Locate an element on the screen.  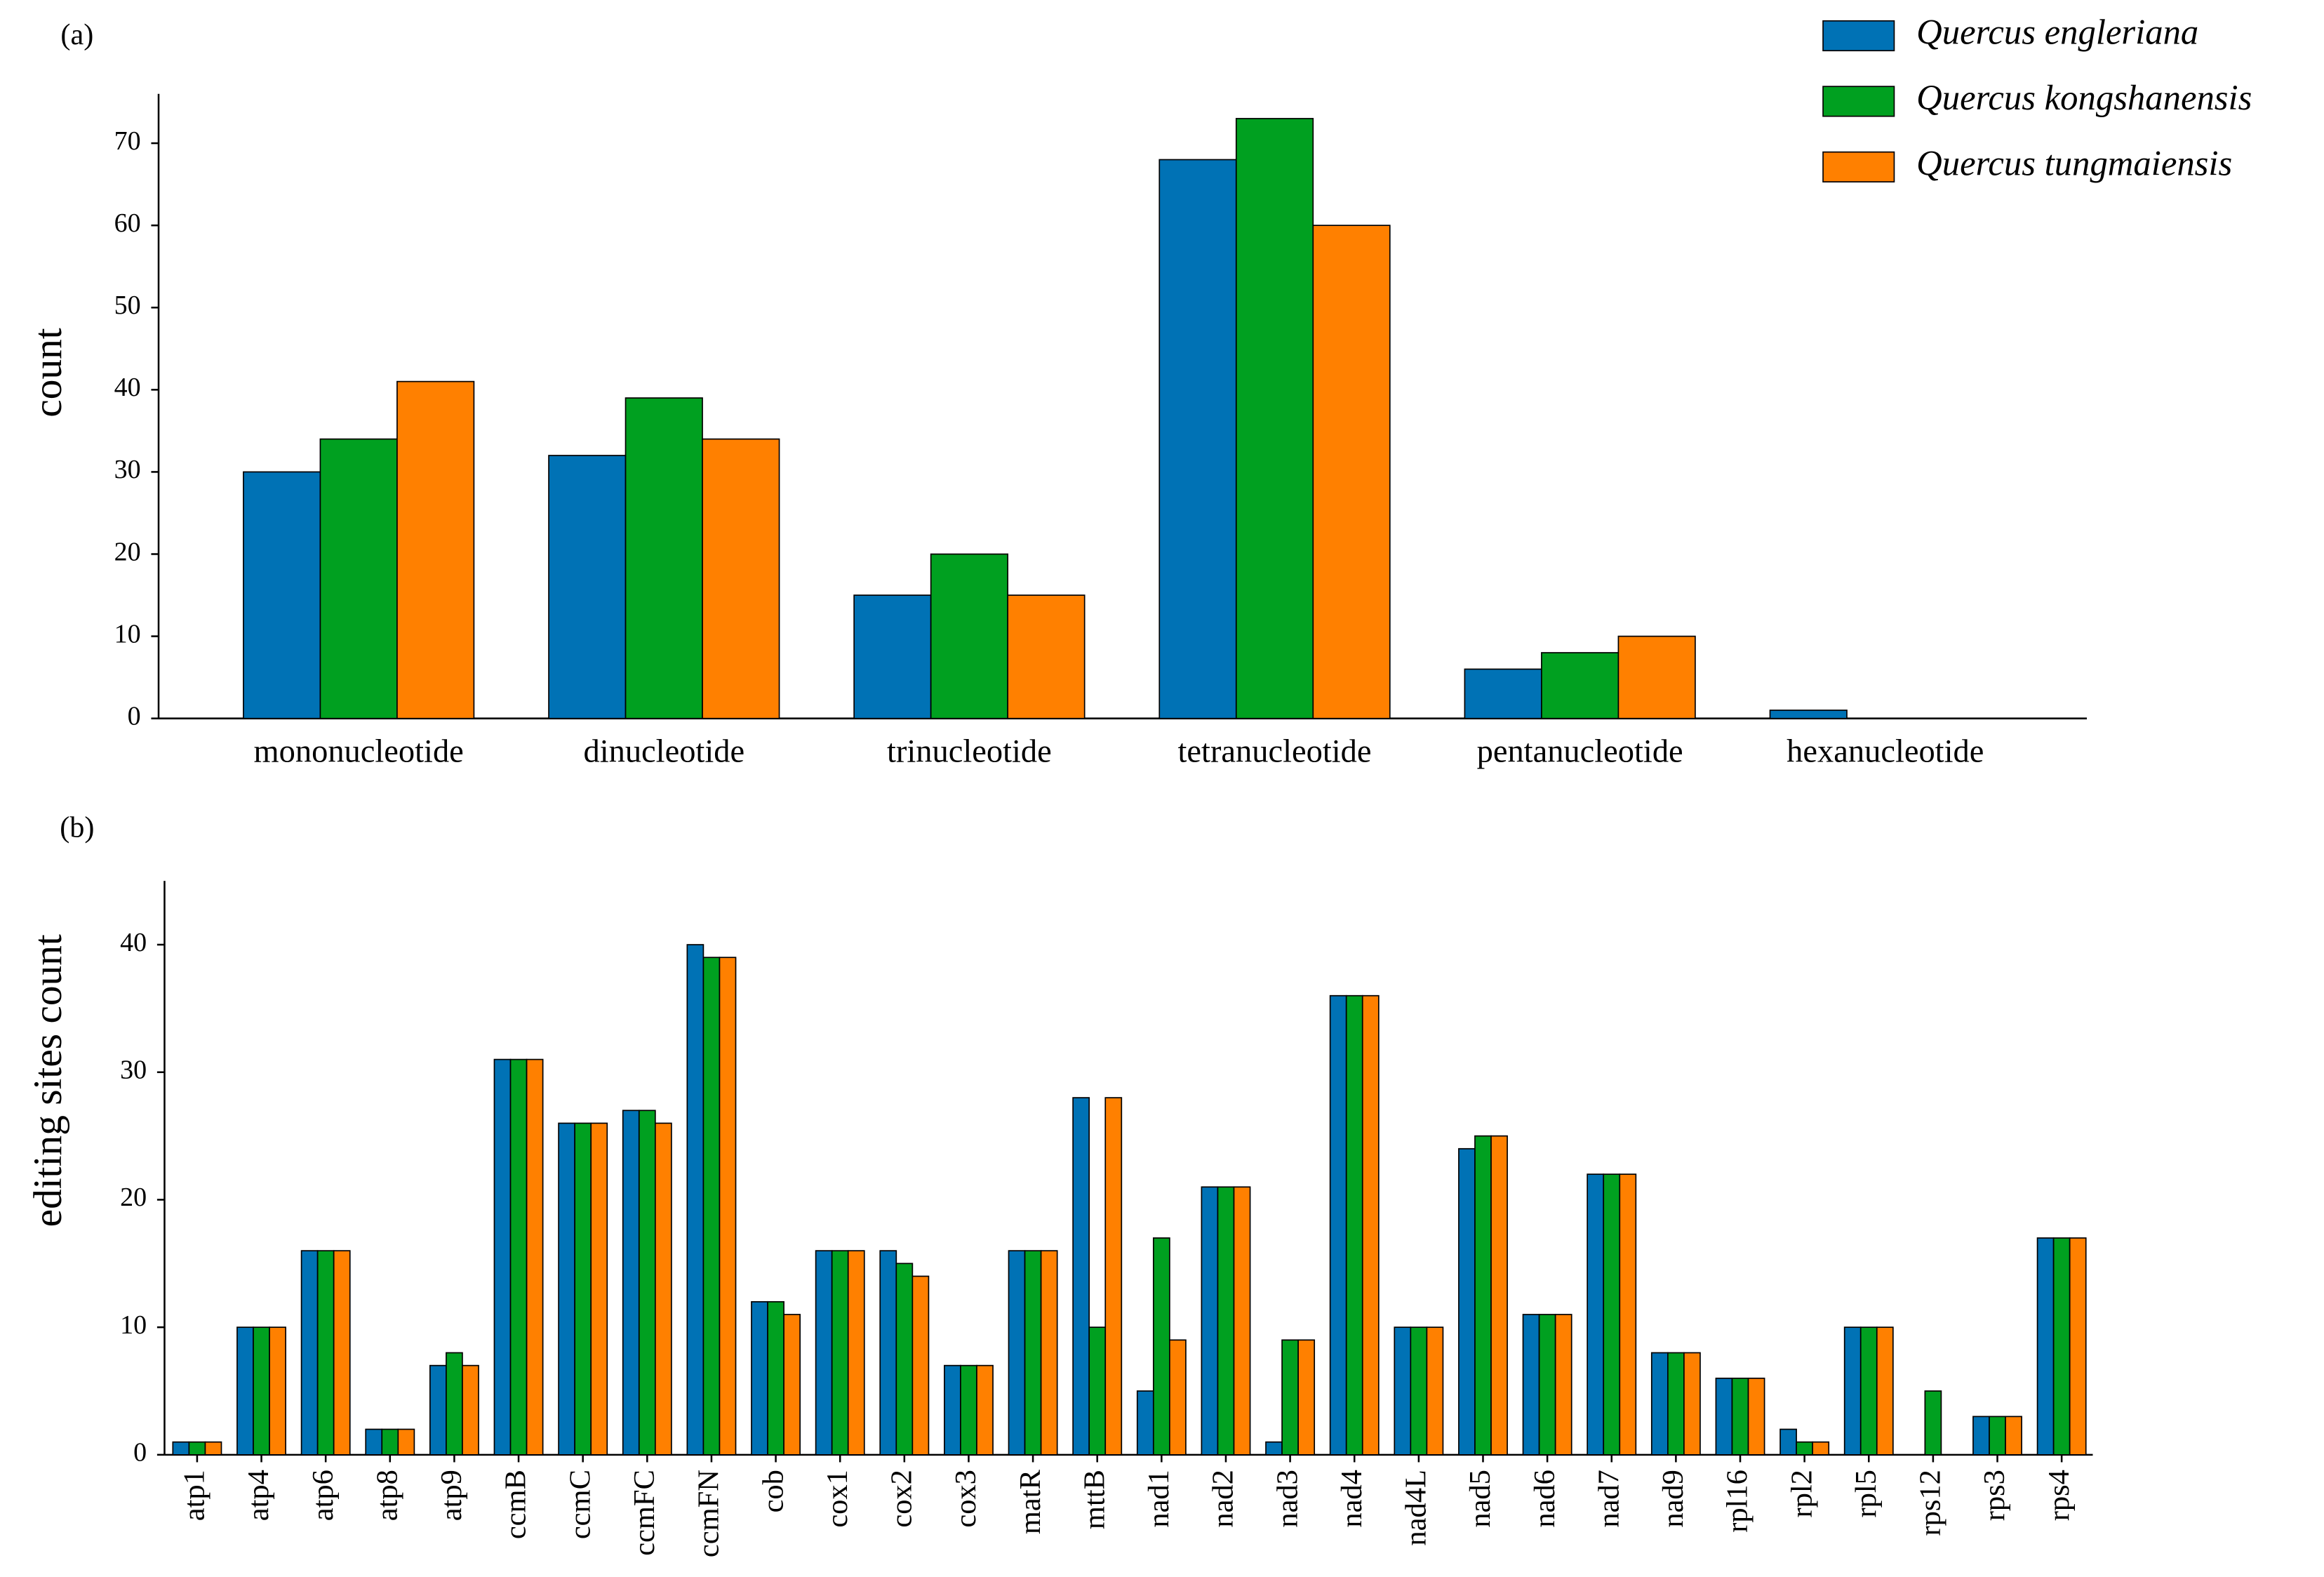
x-tick-label: nad4L is located at coordinates (1416, 1508).